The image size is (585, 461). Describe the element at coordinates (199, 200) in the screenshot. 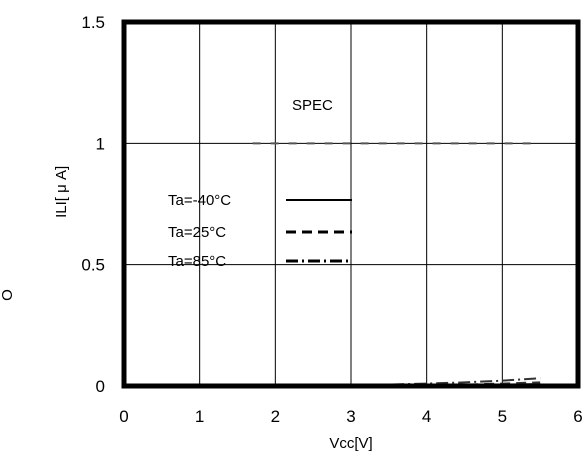

I see `legend-label: Ta=-40°C` at that location.